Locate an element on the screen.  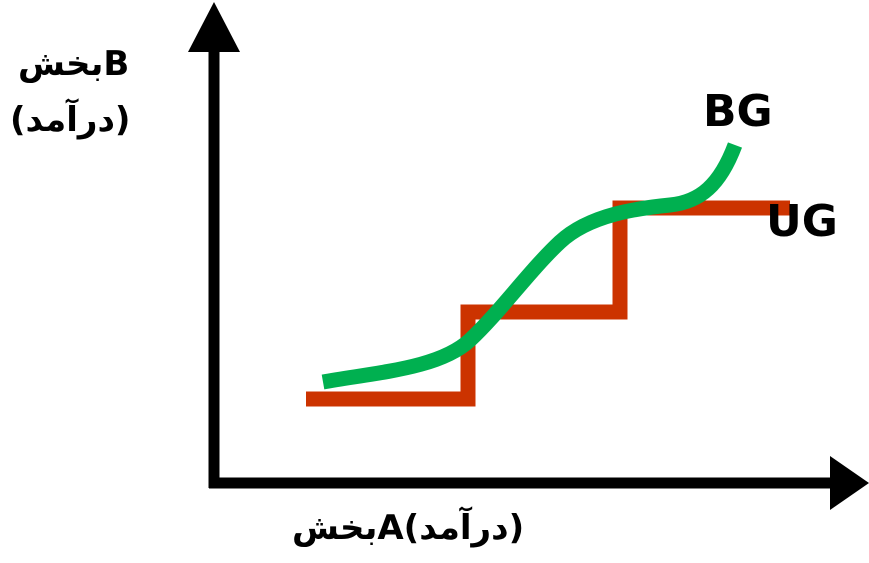
x-axis-label: (درآمد)Aبخش is located at coordinates (408, 528).